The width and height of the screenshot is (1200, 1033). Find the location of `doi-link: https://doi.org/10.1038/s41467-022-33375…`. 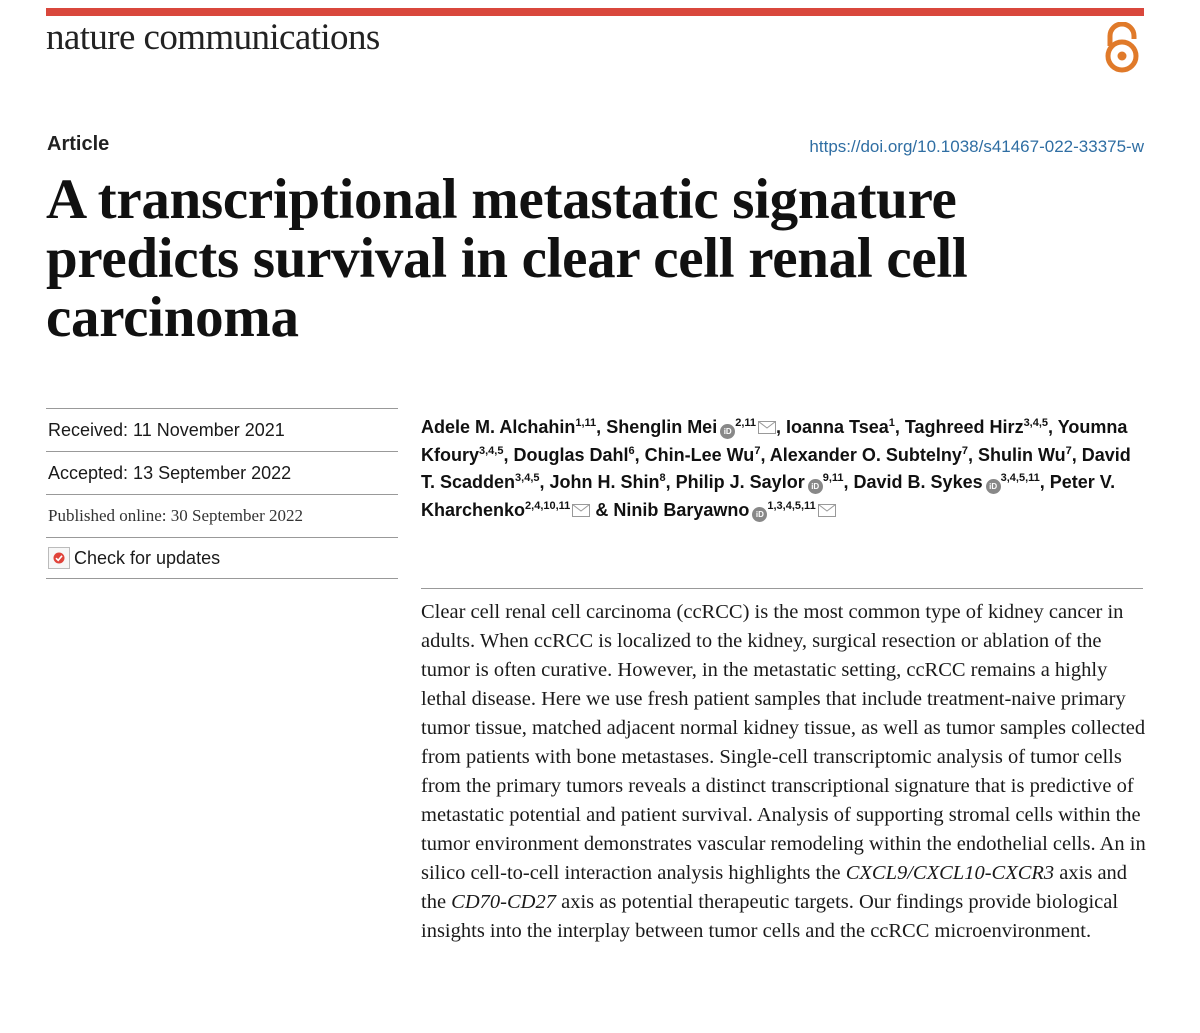

doi-link: https://doi.org/10.1038/s41467-022-33375… is located at coordinates (976, 146).